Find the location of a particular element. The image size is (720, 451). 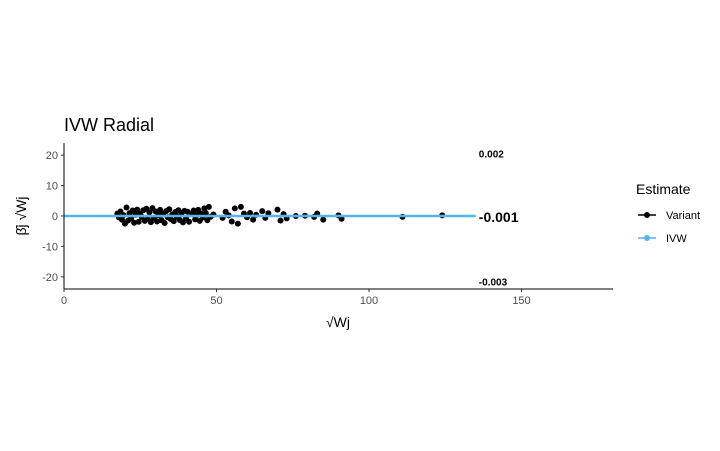

annotations: 0.002 -0.001 -0.003 is located at coordinates (499, 219).